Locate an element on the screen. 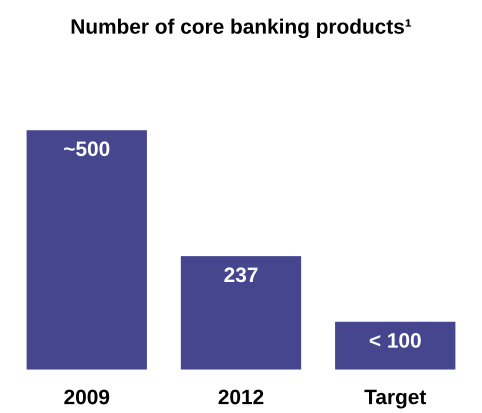  x-tick-label: 2012 is located at coordinates (241, 397).